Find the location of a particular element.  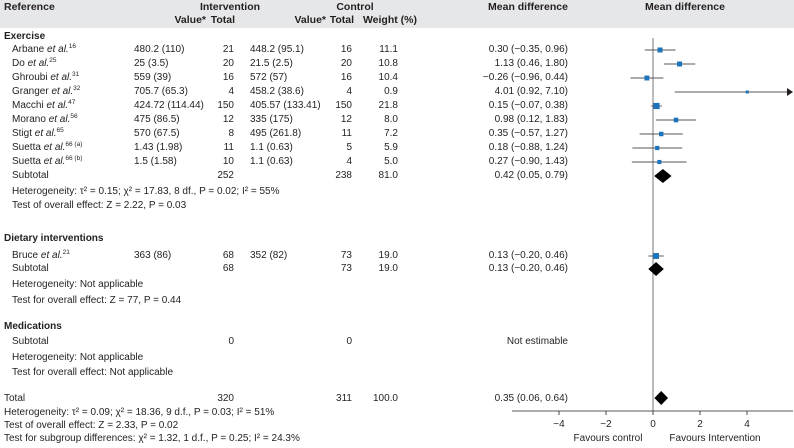

ci-overflow-arrow is located at coordinates (790, 92).